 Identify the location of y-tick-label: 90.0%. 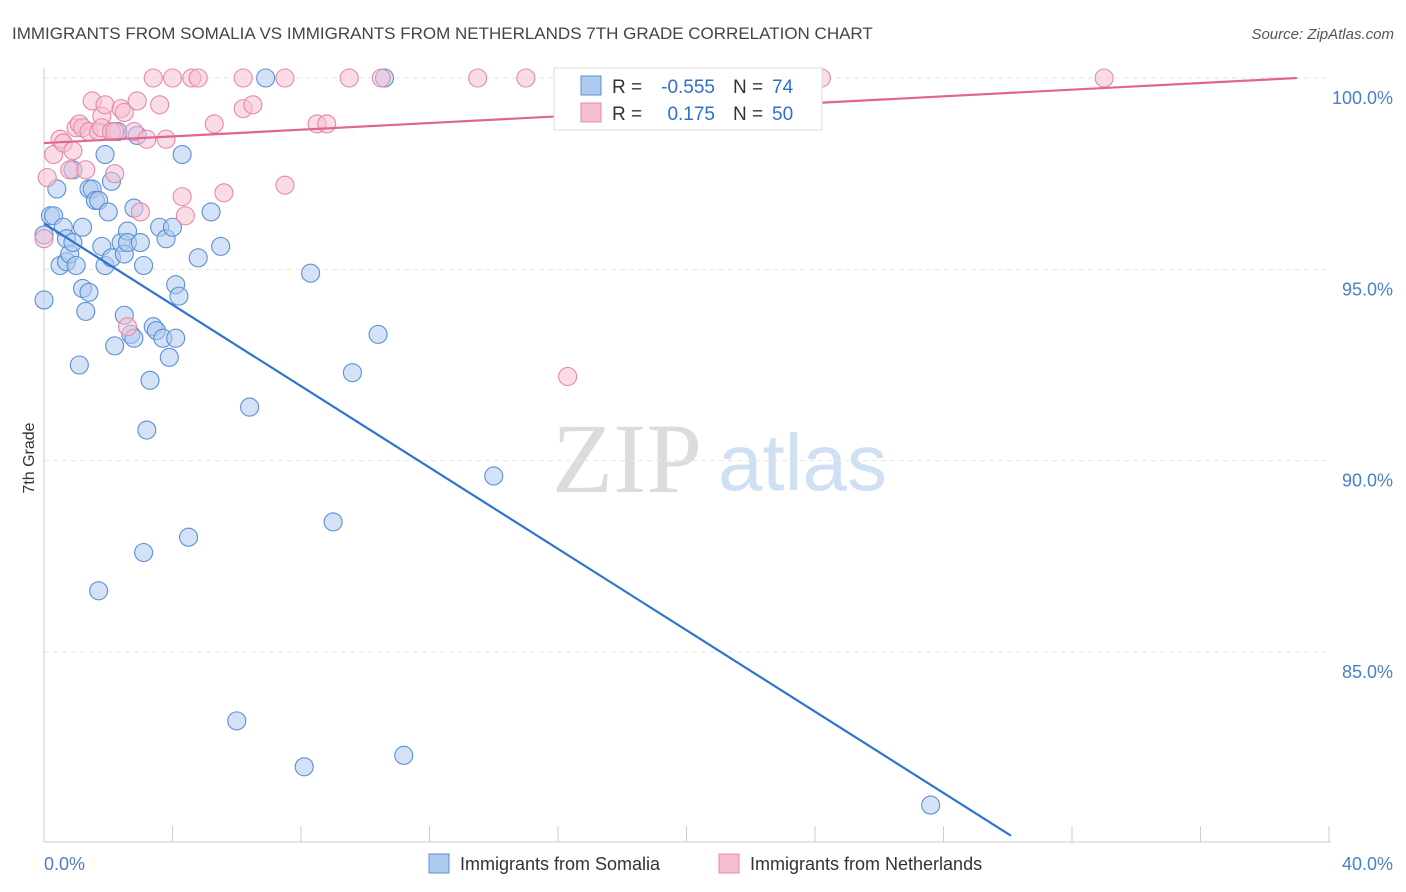
(1367, 481).